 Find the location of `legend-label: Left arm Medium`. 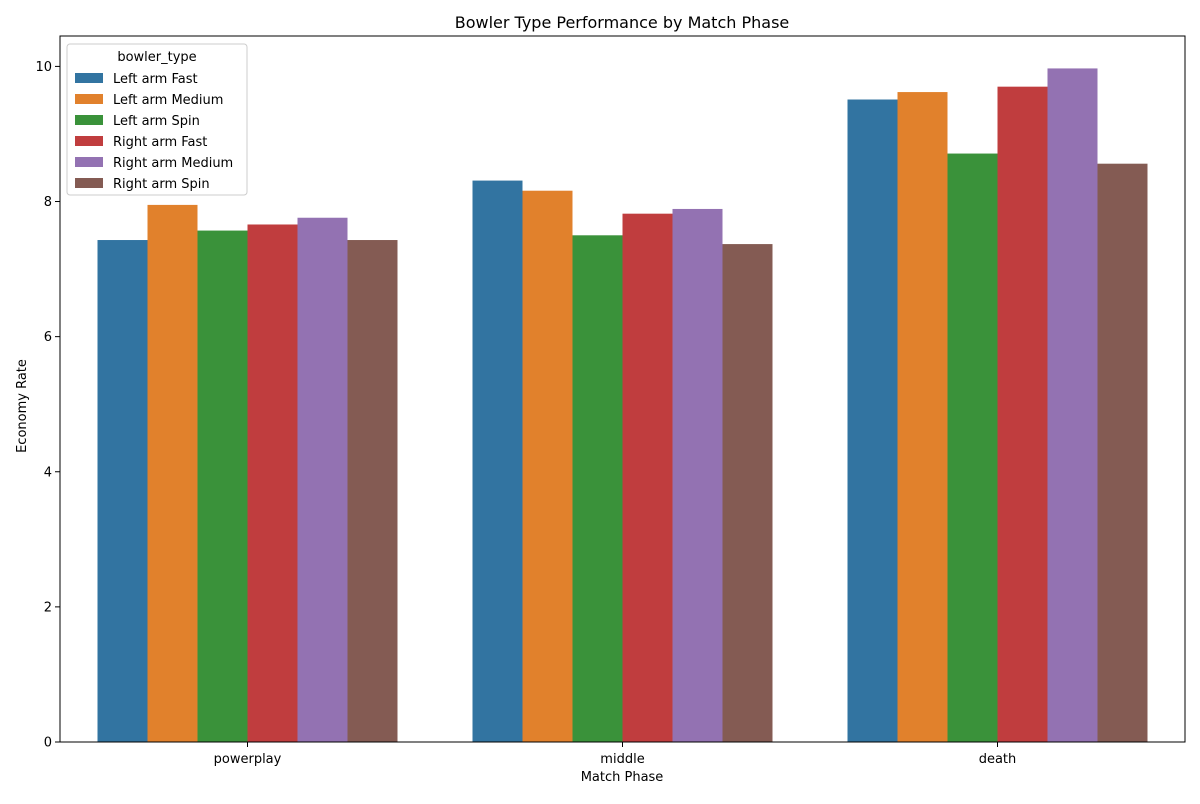

legend-label: Left arm Medium is located at coordinates (168, 100).